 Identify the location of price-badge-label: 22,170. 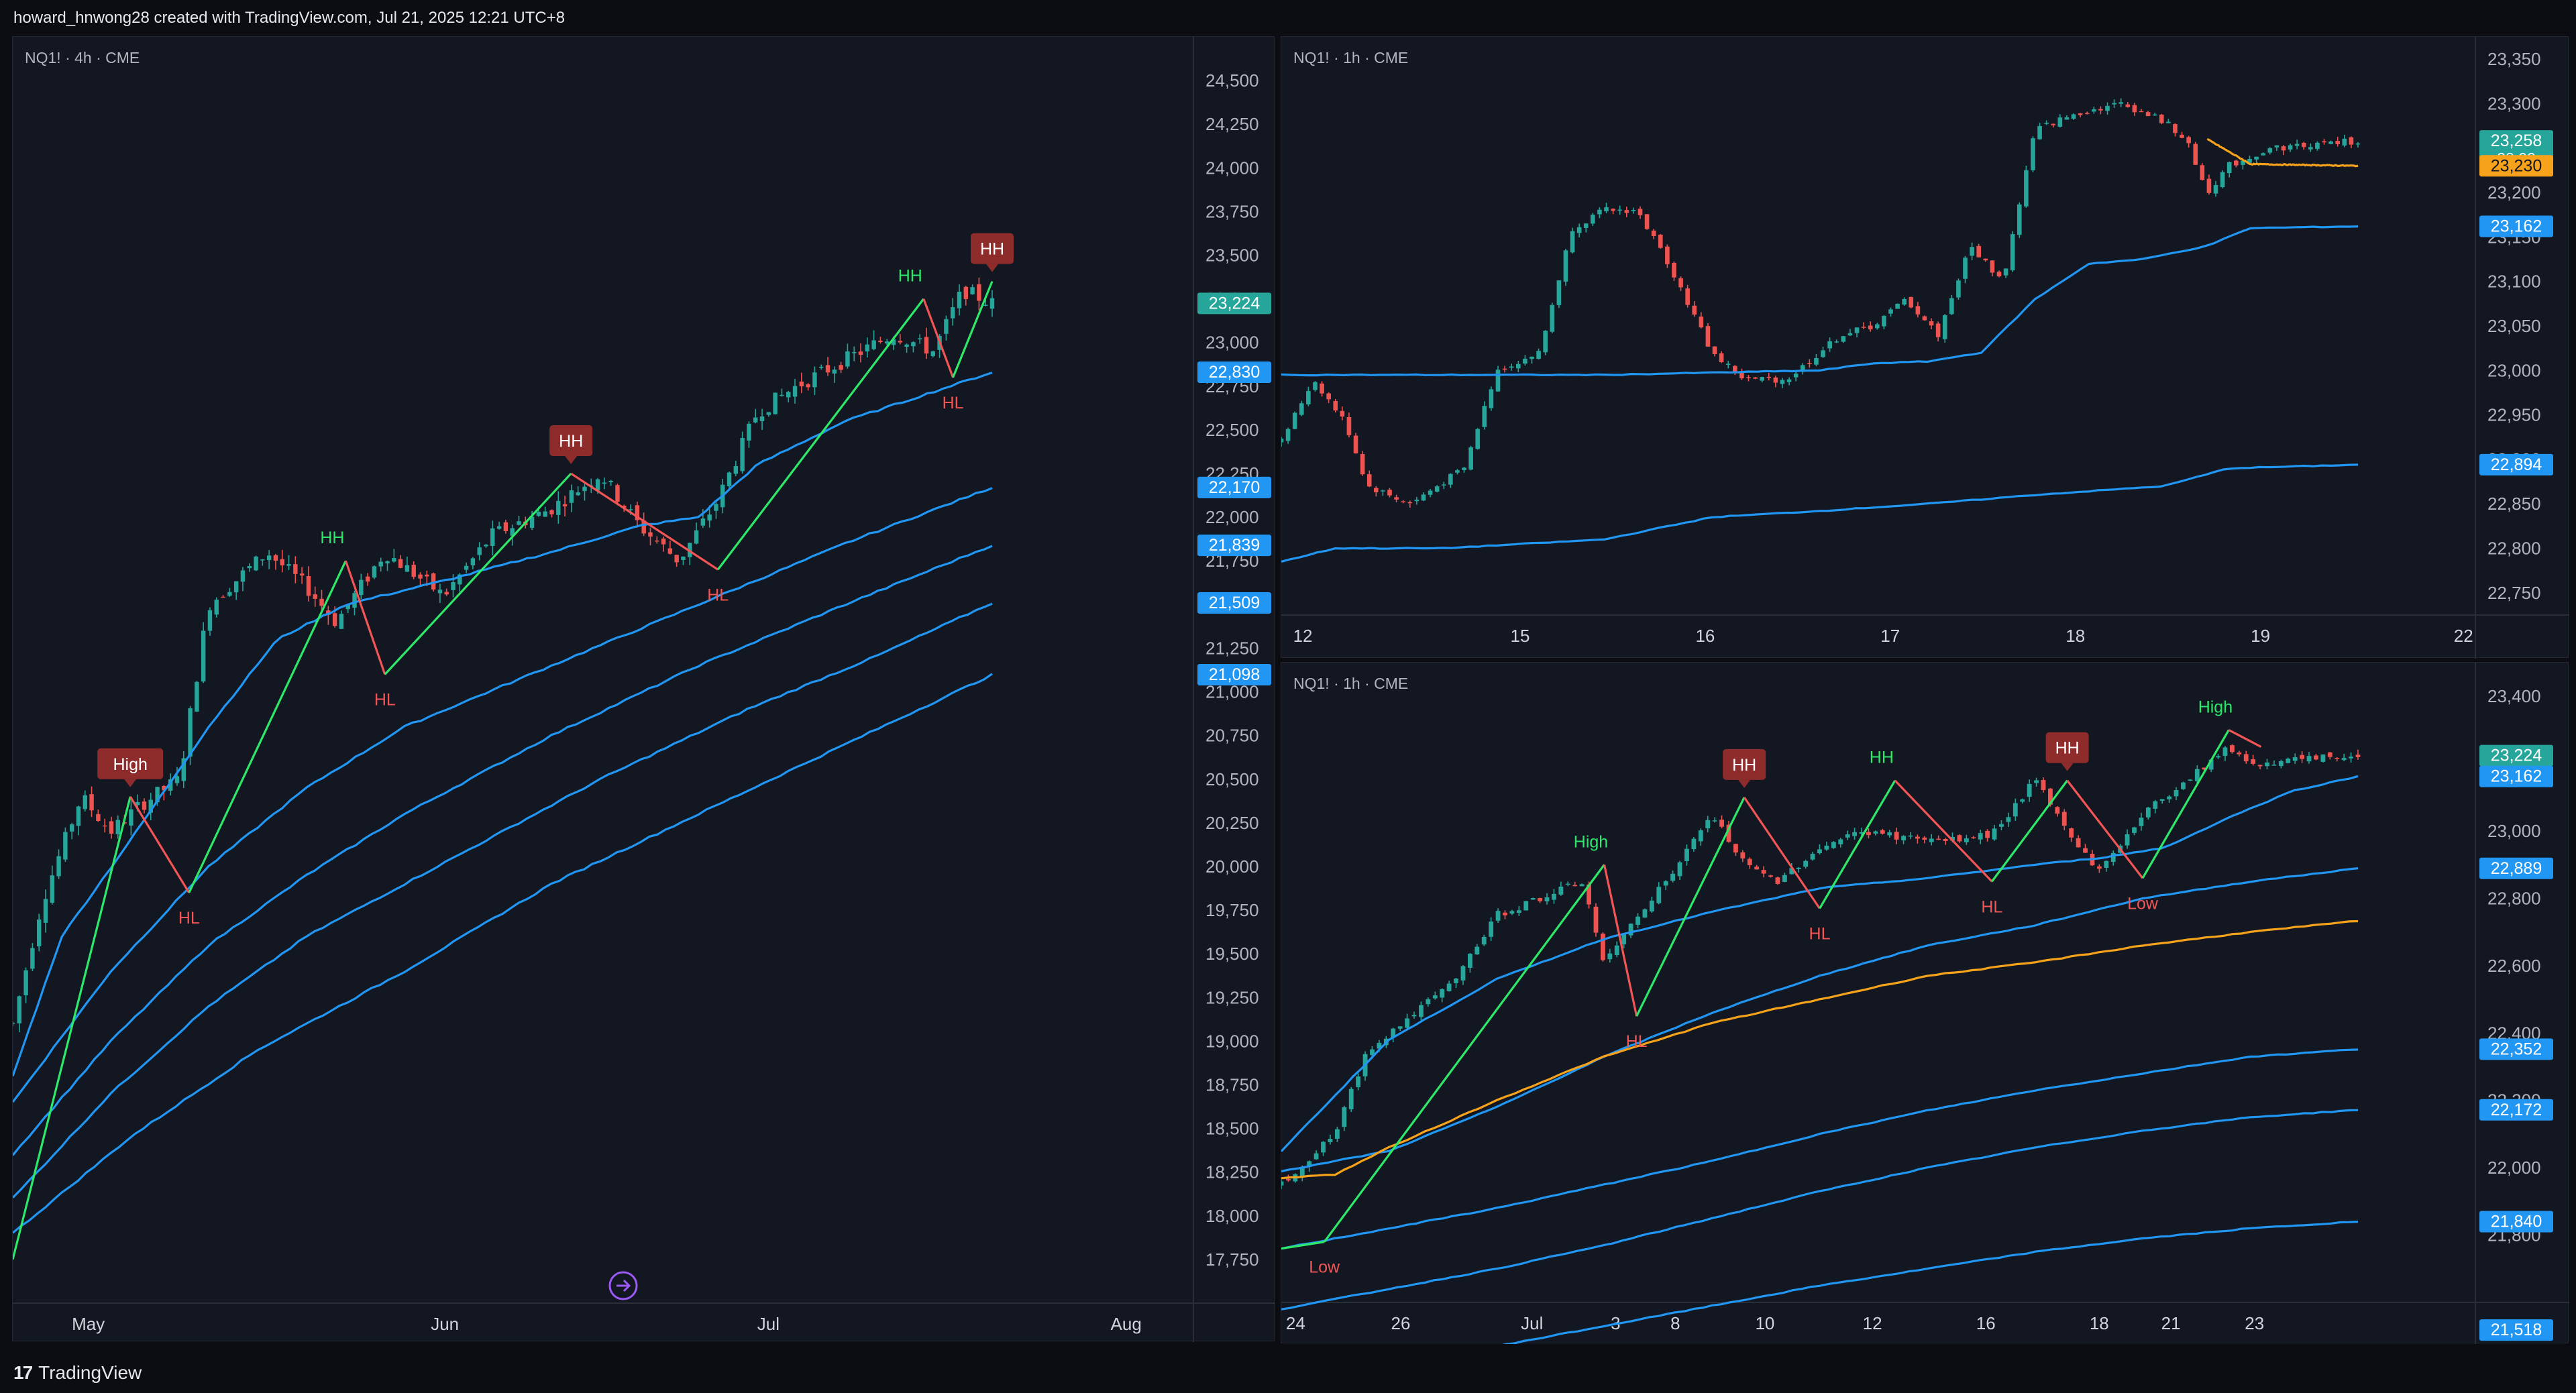
(1234, 488).